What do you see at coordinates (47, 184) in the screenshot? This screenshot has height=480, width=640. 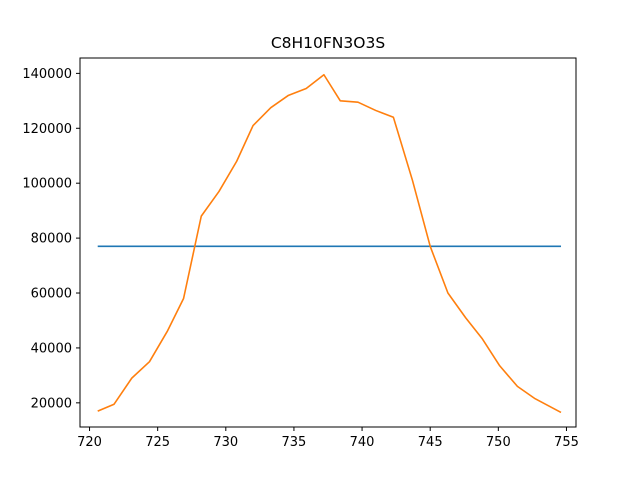 I see `y-tick-label: 100000` at bounding box center [47, 184].